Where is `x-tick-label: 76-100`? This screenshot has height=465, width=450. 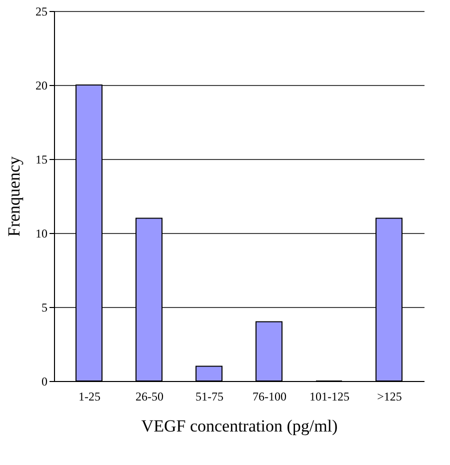 x-tick-label: 76-100 is located at coordinates (269, 397).